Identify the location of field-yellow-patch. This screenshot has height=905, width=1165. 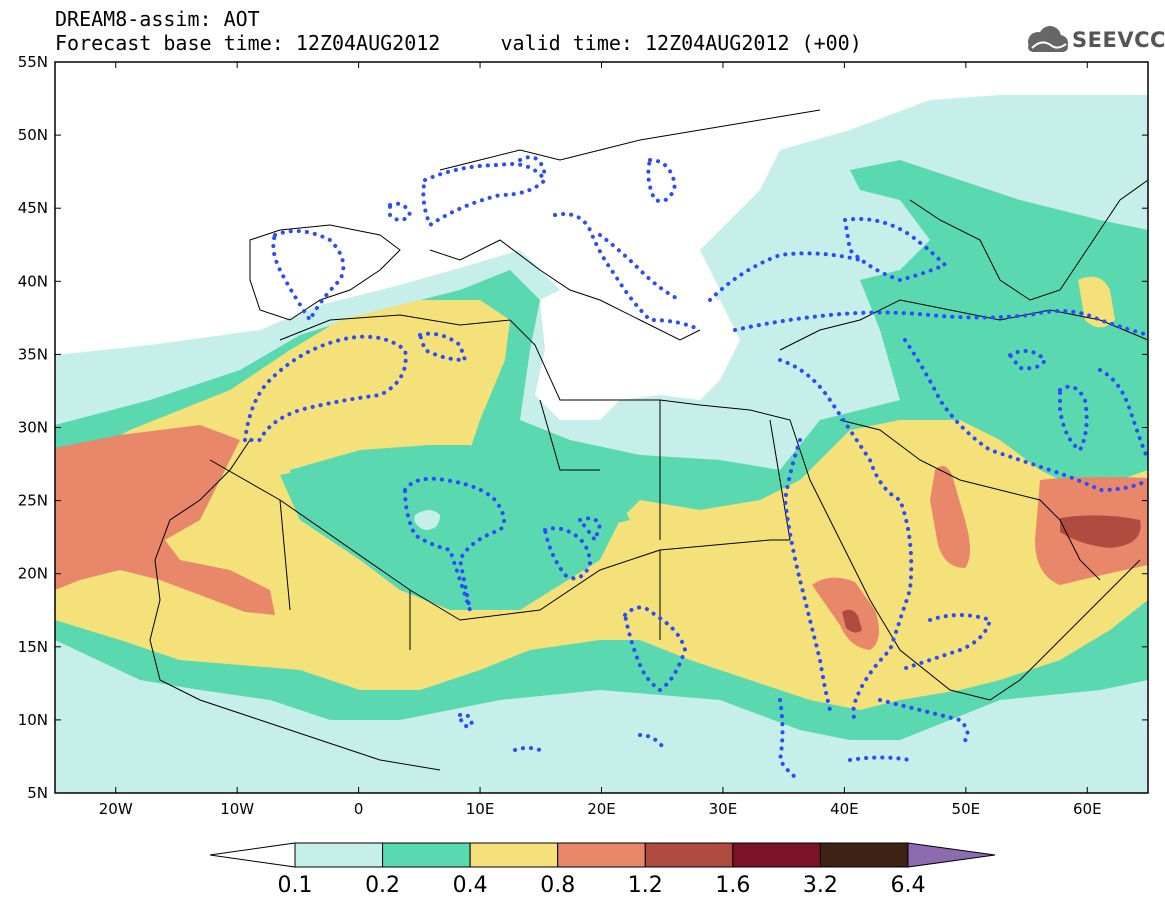
(1096, 302).